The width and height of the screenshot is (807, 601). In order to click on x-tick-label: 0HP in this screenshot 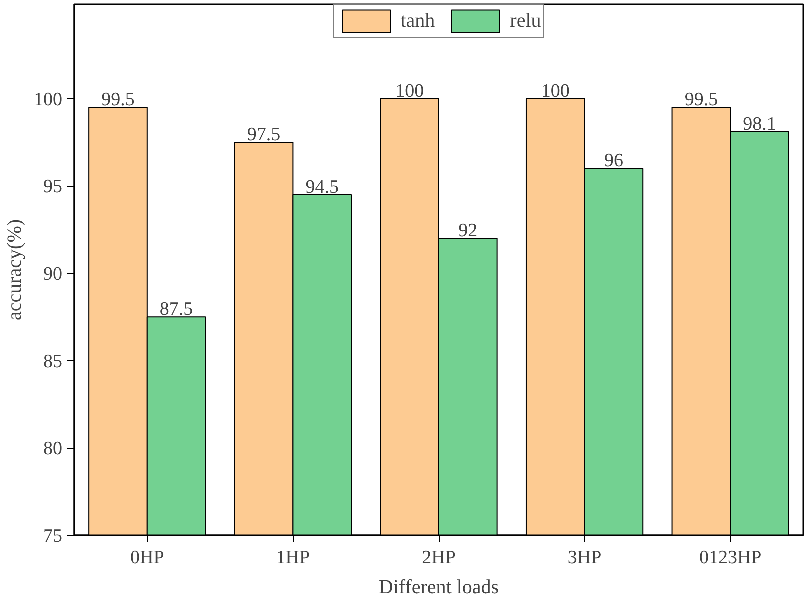, I will do `click(147, 558)`.